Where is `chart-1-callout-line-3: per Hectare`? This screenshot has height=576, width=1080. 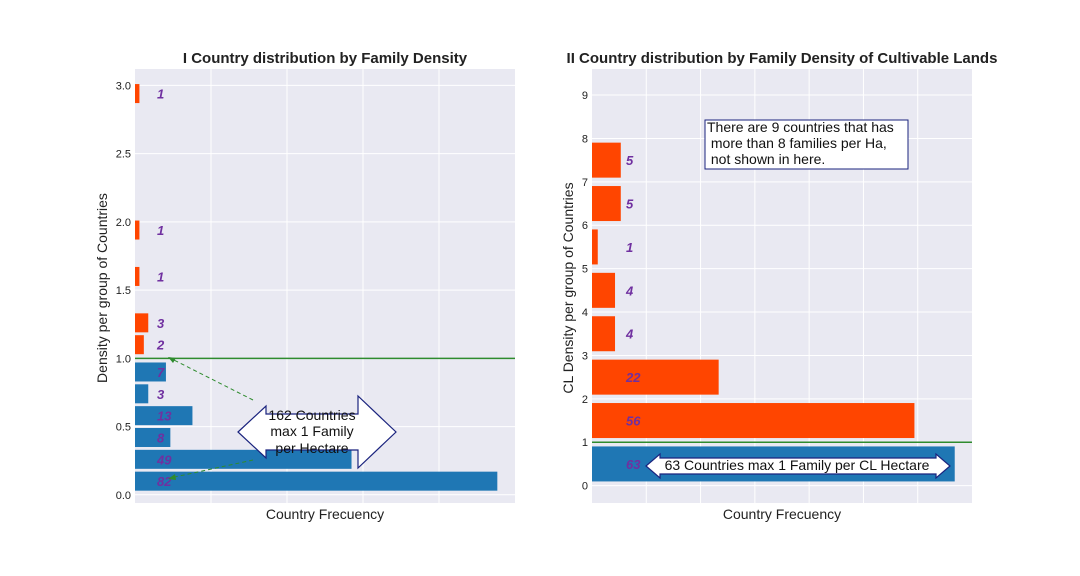
chart-1-callout-line-3: per Hectare is located at coordinates (311, 448).